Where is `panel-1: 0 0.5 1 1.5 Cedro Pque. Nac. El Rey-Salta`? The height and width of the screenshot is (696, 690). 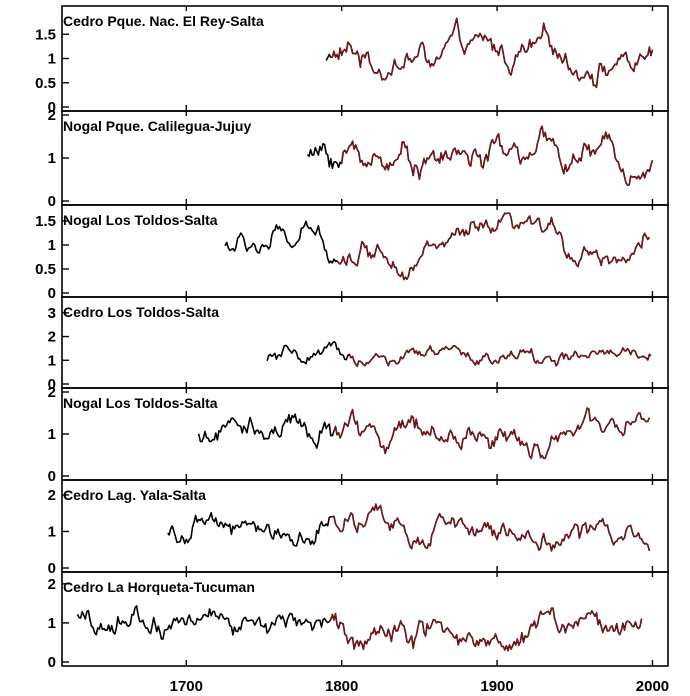 panel-1: 0 0.5 1 1.5 Cedro Pque. Nac. El Rey-Salta is located at coordinates (352, 60).